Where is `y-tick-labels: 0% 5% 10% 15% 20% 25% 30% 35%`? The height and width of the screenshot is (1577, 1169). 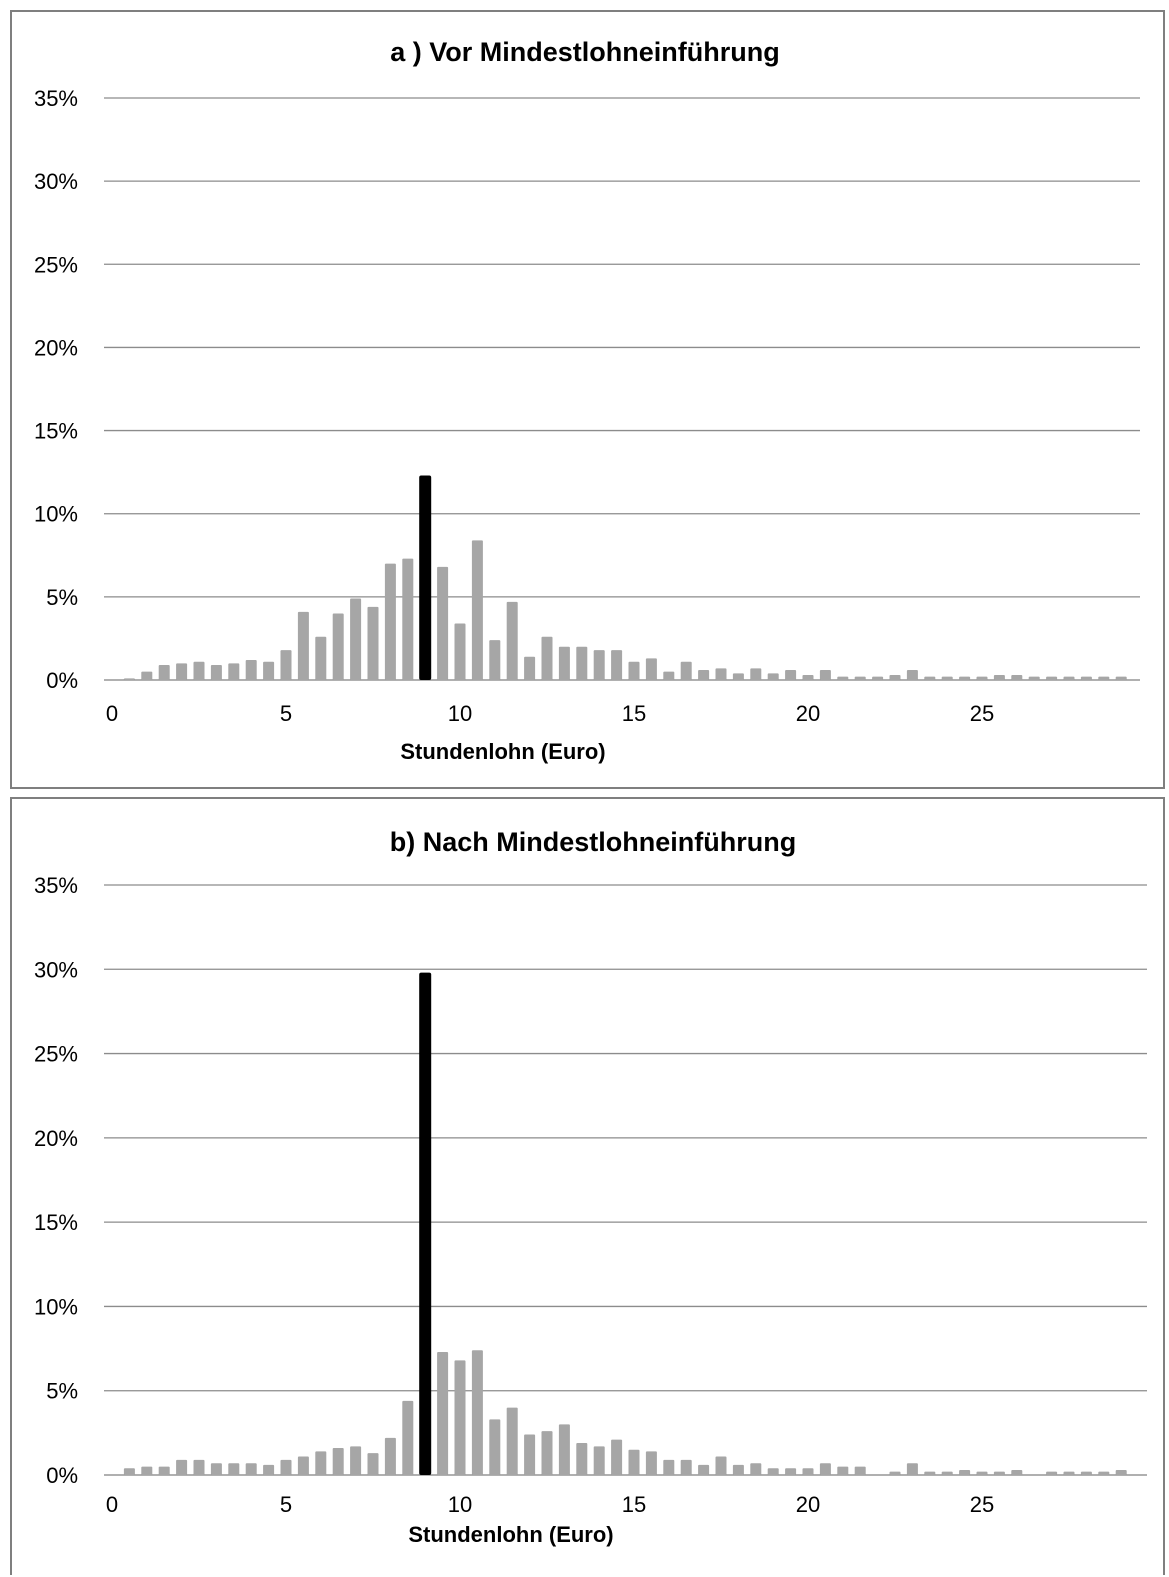
y-tick-labels: 0% 5% 10% 15% 20% 25% 30% 35% is located at coordinates (56, 389).